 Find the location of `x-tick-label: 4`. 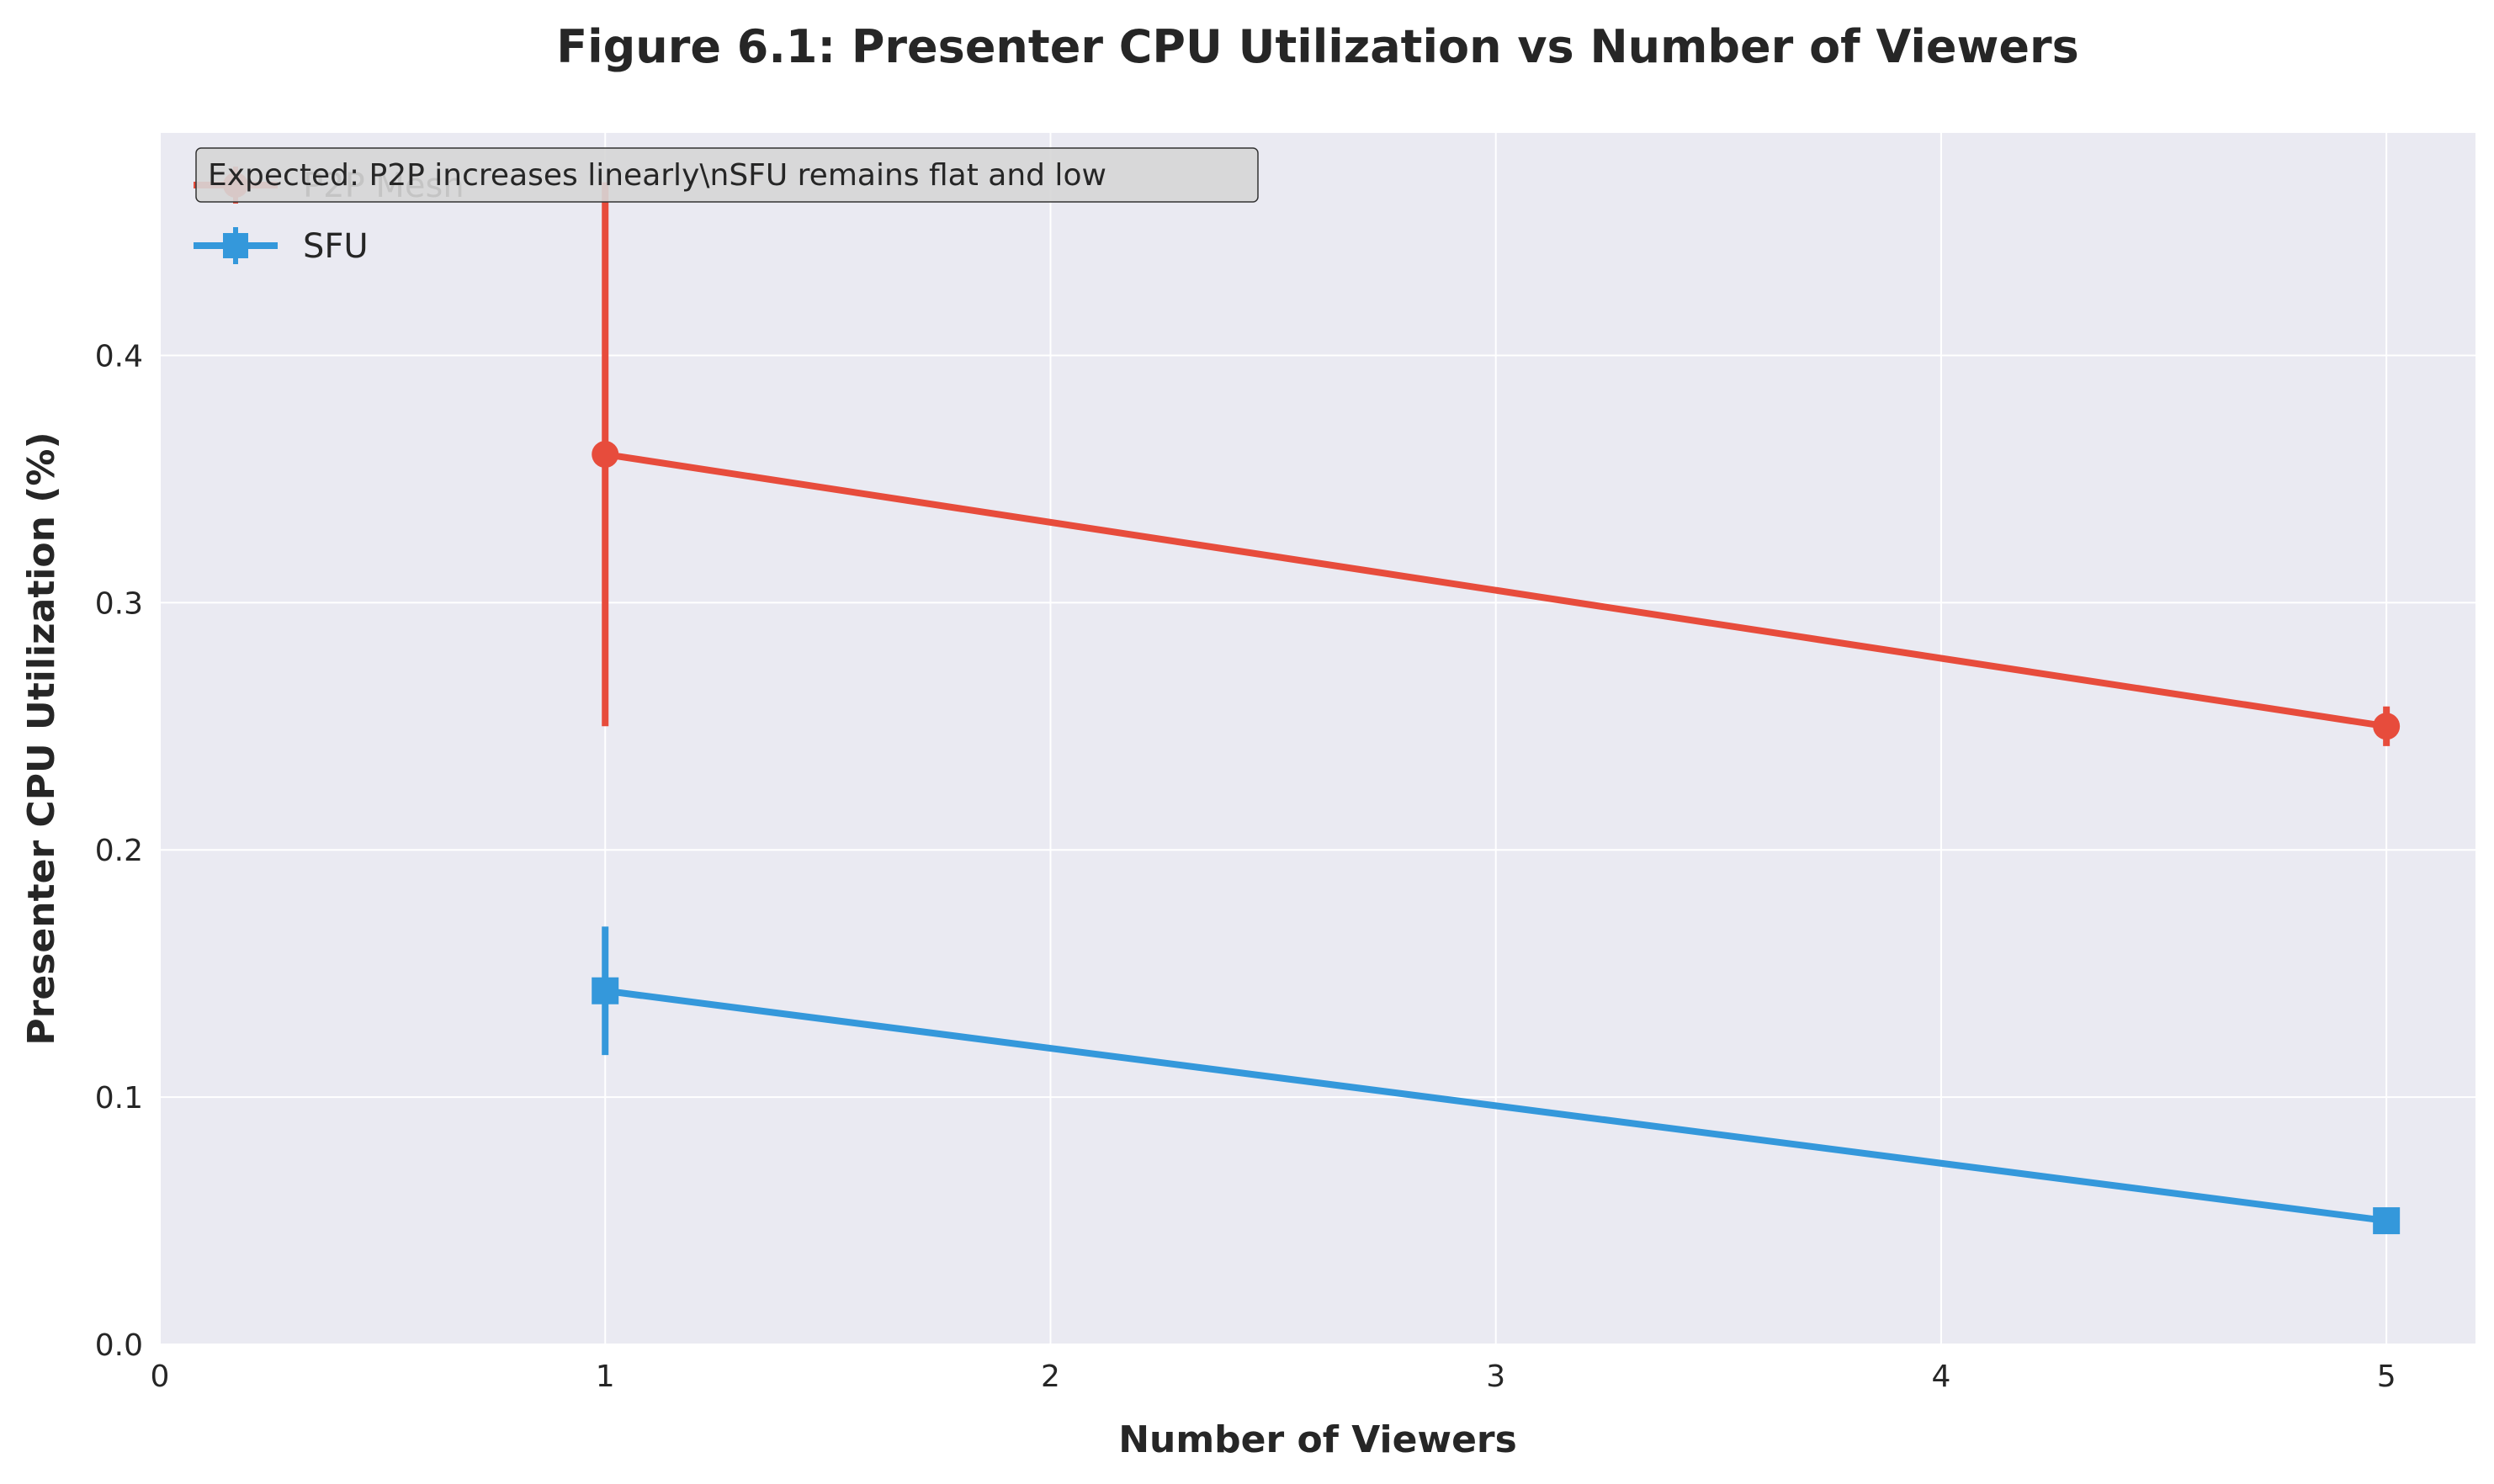

x-tick-label: 4 is located at coordinates (1940, 1376).